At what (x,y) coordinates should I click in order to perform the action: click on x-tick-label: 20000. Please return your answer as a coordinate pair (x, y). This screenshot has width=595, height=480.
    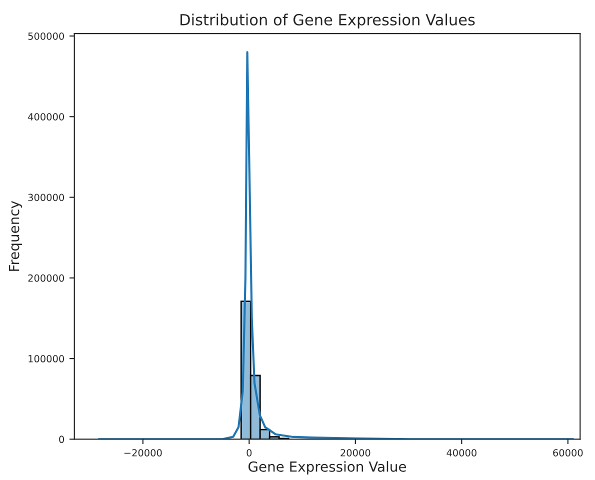
    Looking at the image, I should click on (355, 452).